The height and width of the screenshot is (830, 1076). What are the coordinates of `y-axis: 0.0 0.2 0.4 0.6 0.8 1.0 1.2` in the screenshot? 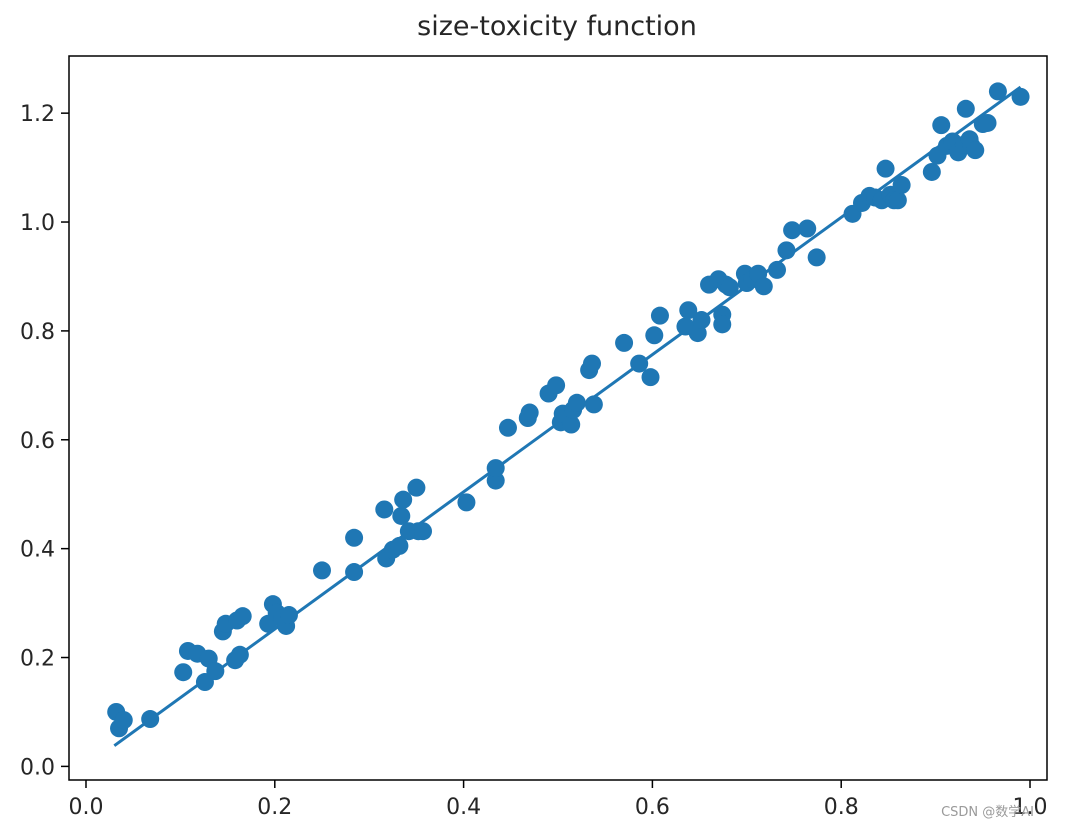 It's located at (44, 441).